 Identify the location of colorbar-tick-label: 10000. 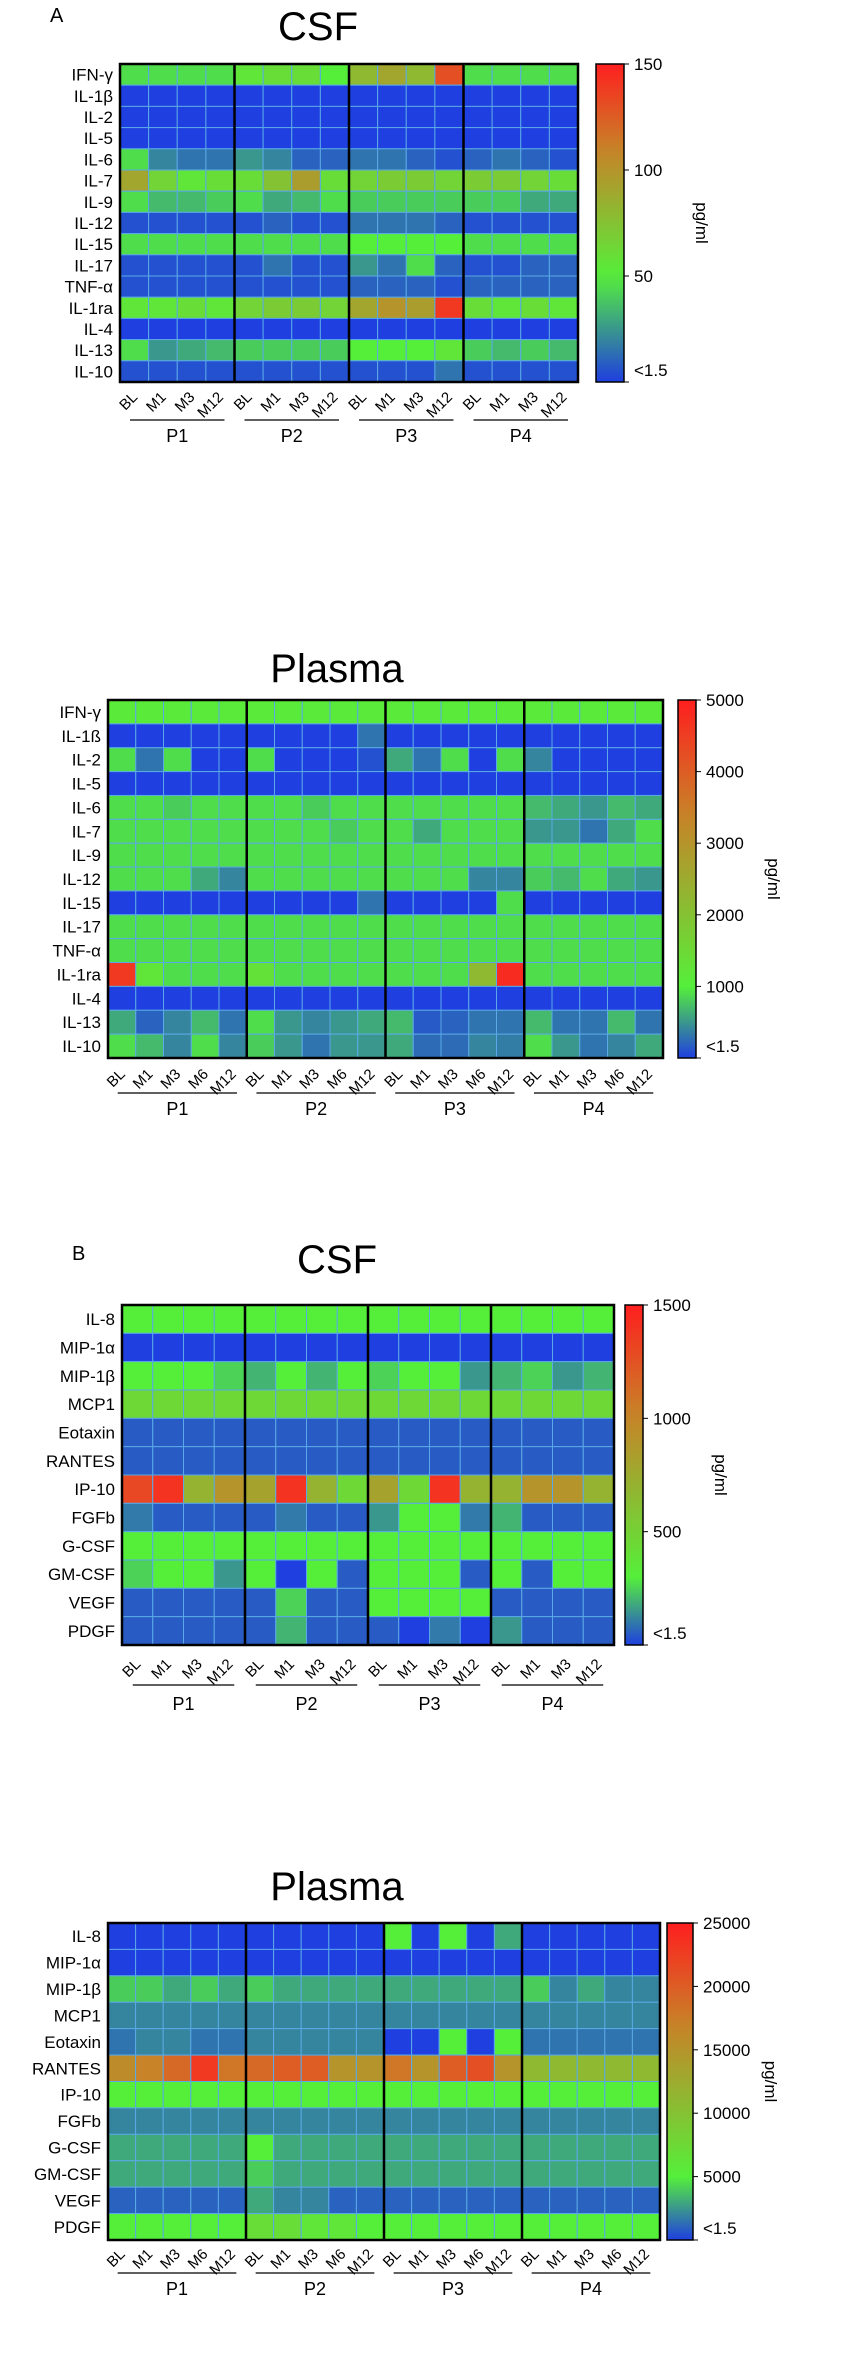
(726, 2113).